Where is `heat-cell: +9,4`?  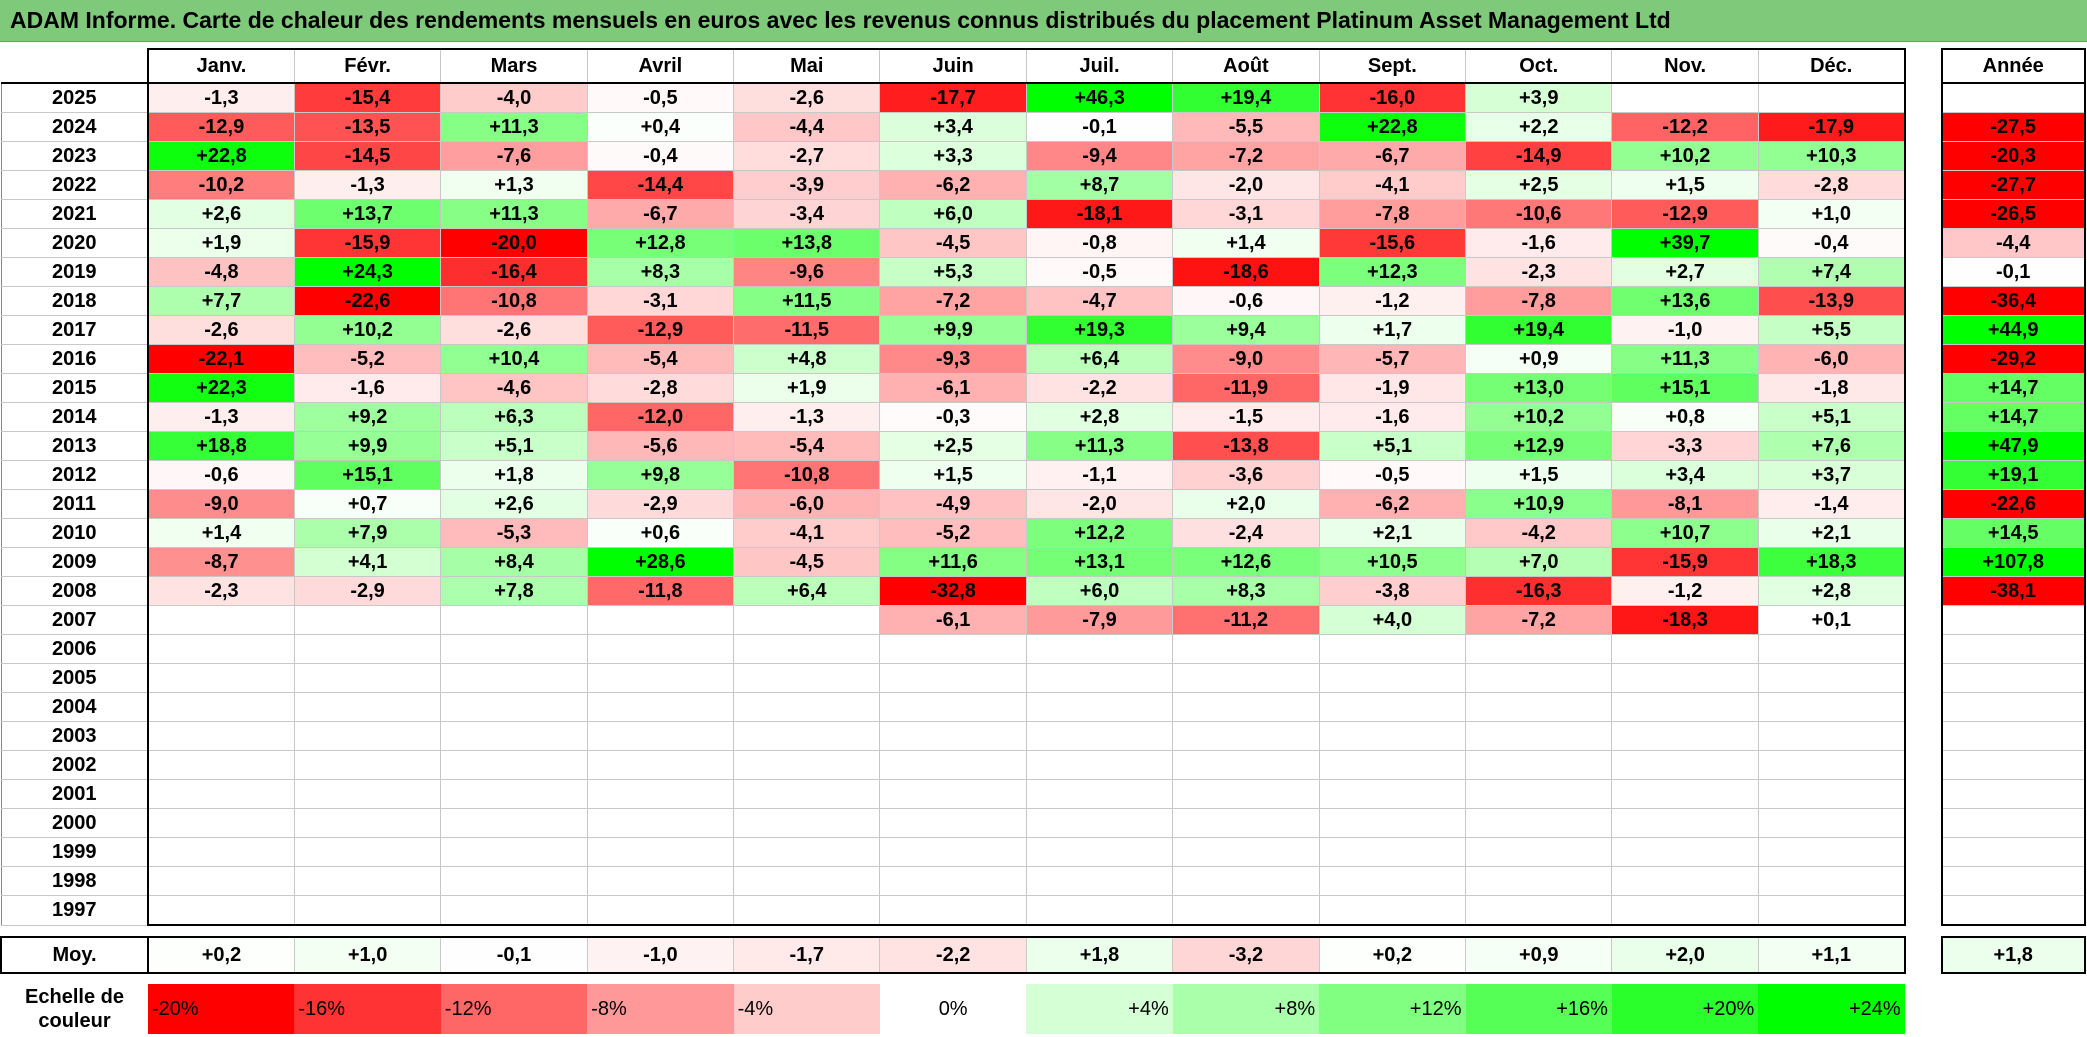
heat-cell: +9,4 is located at coordinates (1246, 330).